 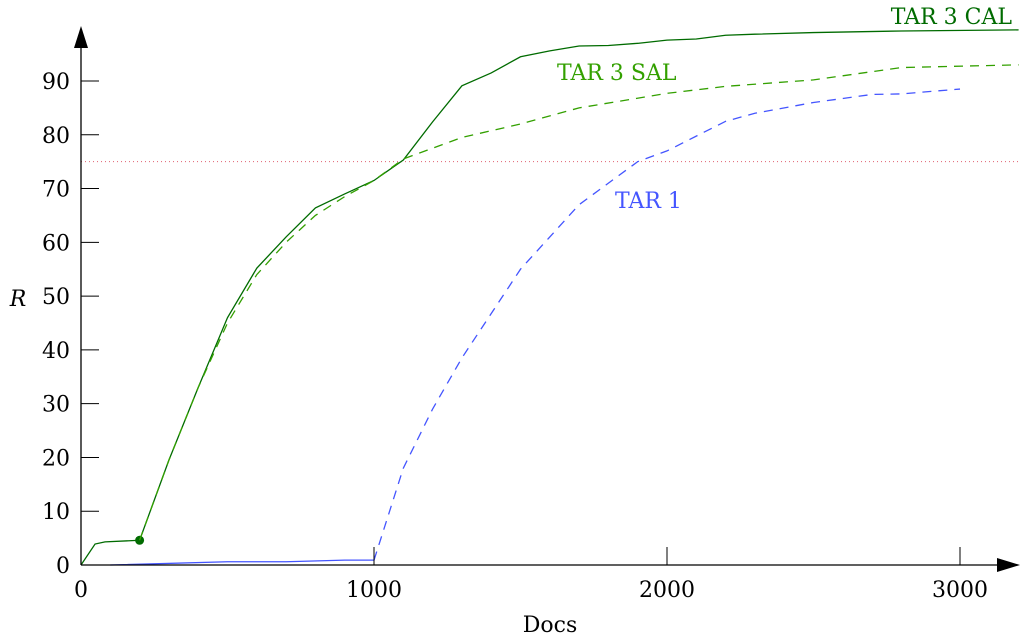 What do you see at coordinates (952, 17) in the screenshot?
I see `series-label-tar3cal: TAR 3 CAL` at bounding box center [952, 17].